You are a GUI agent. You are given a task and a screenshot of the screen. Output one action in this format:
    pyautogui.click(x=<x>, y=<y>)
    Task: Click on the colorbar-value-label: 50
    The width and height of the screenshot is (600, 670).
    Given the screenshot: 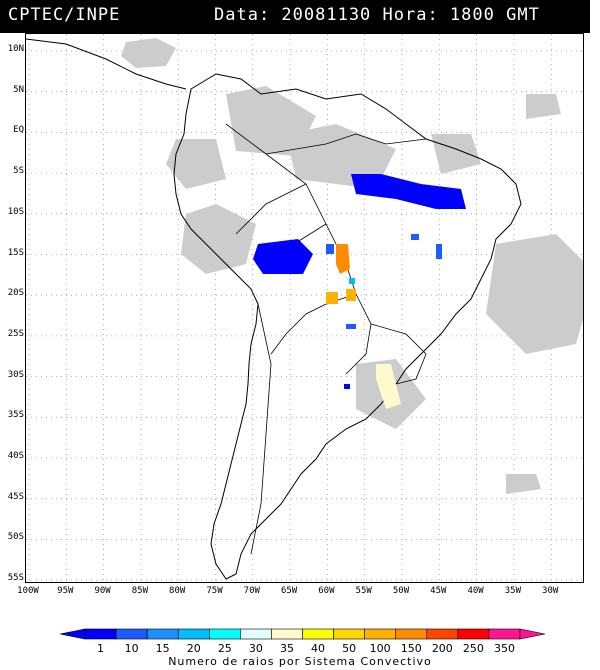 What is the action you would take?
    pyautogui.click(x=349, y=648)
    